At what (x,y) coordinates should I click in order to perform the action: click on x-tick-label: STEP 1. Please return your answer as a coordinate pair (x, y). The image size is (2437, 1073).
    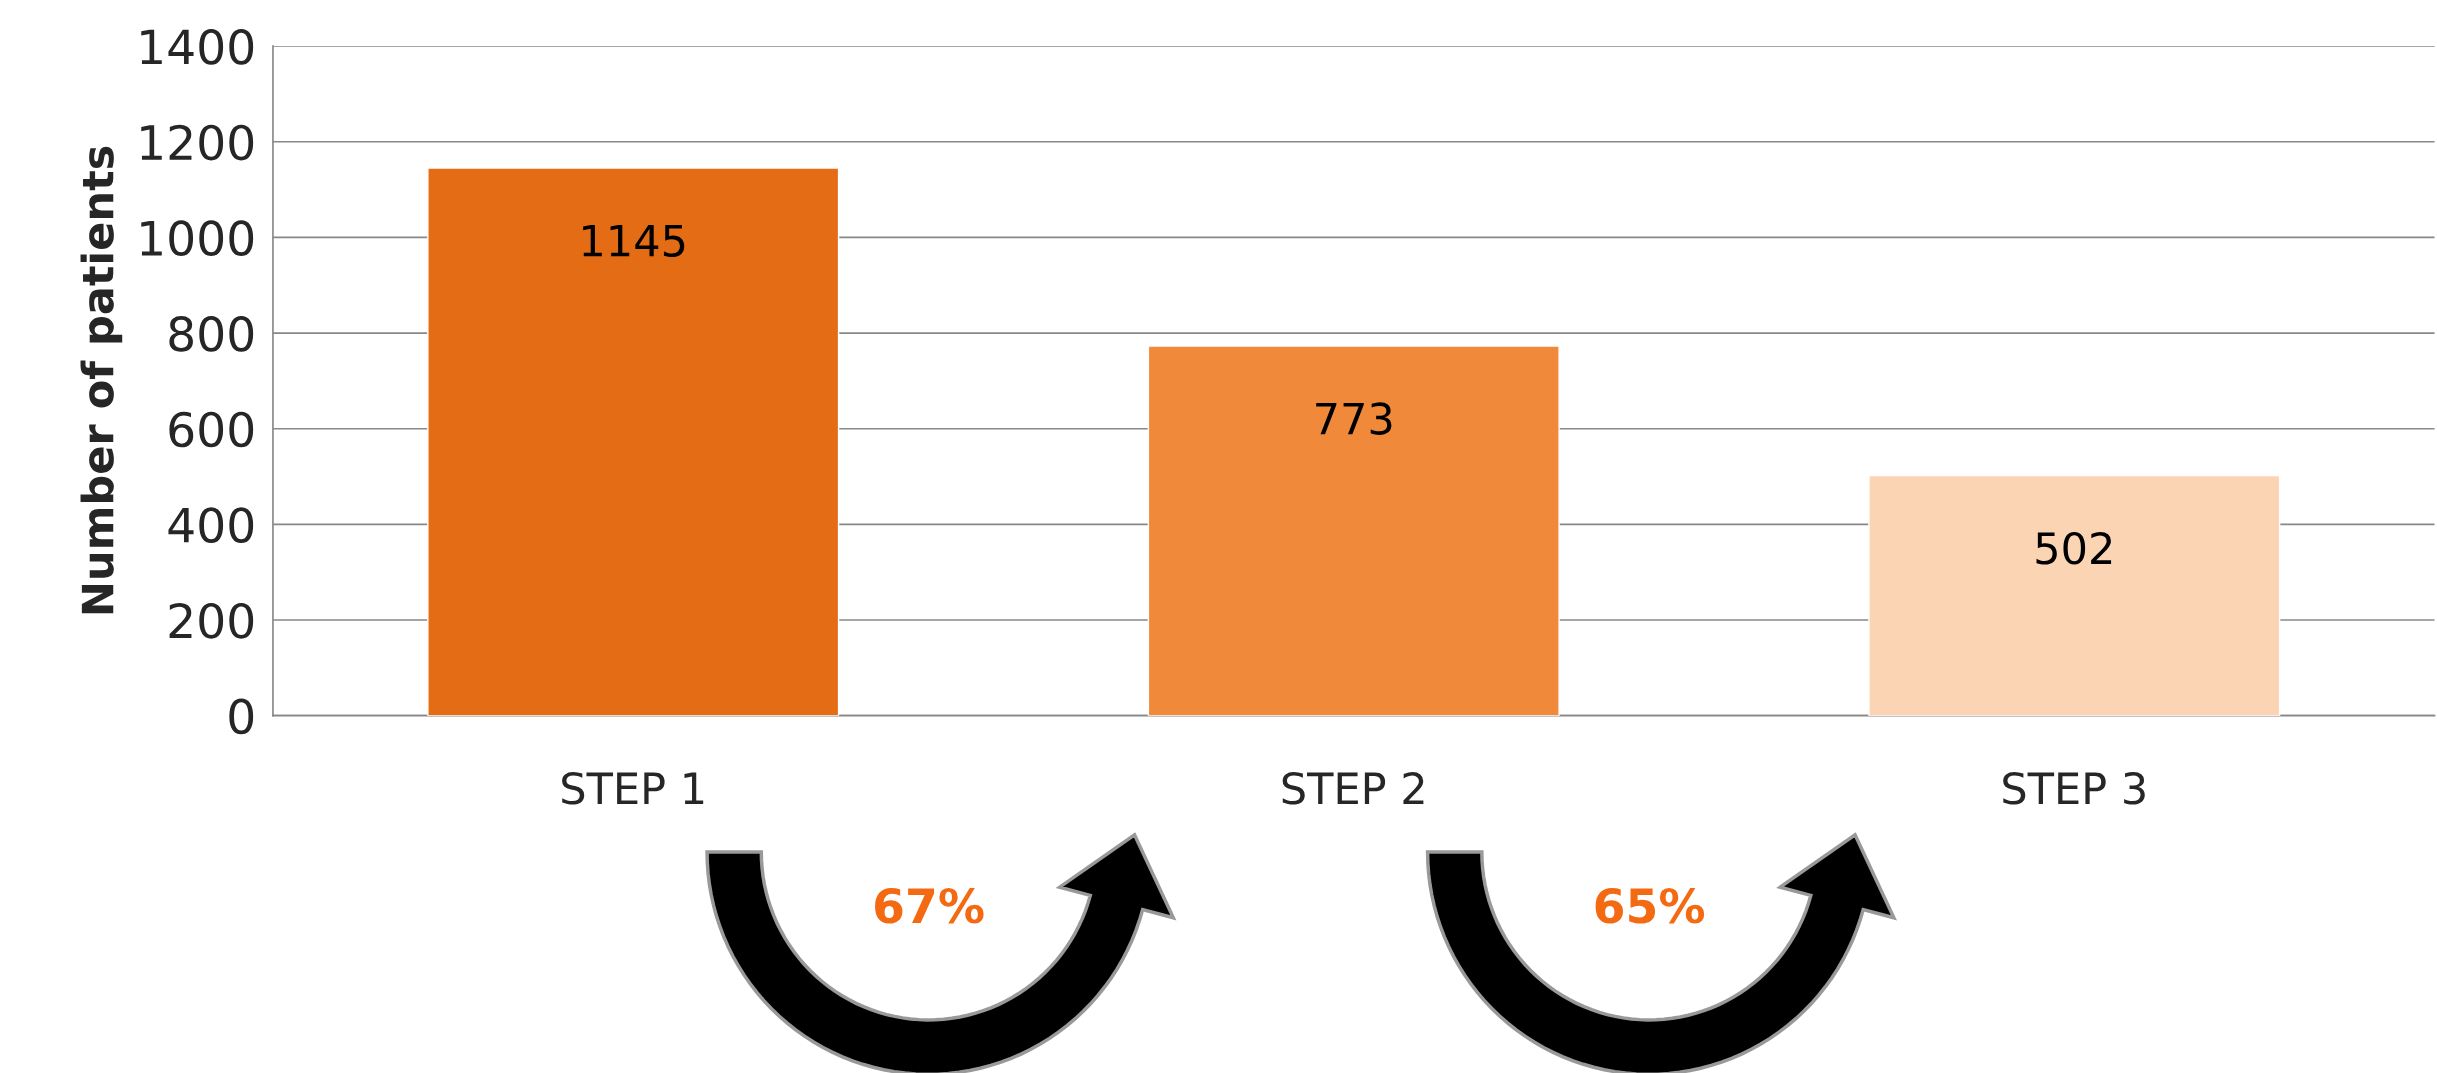
    Looking at the image, I should click on (633, 788).